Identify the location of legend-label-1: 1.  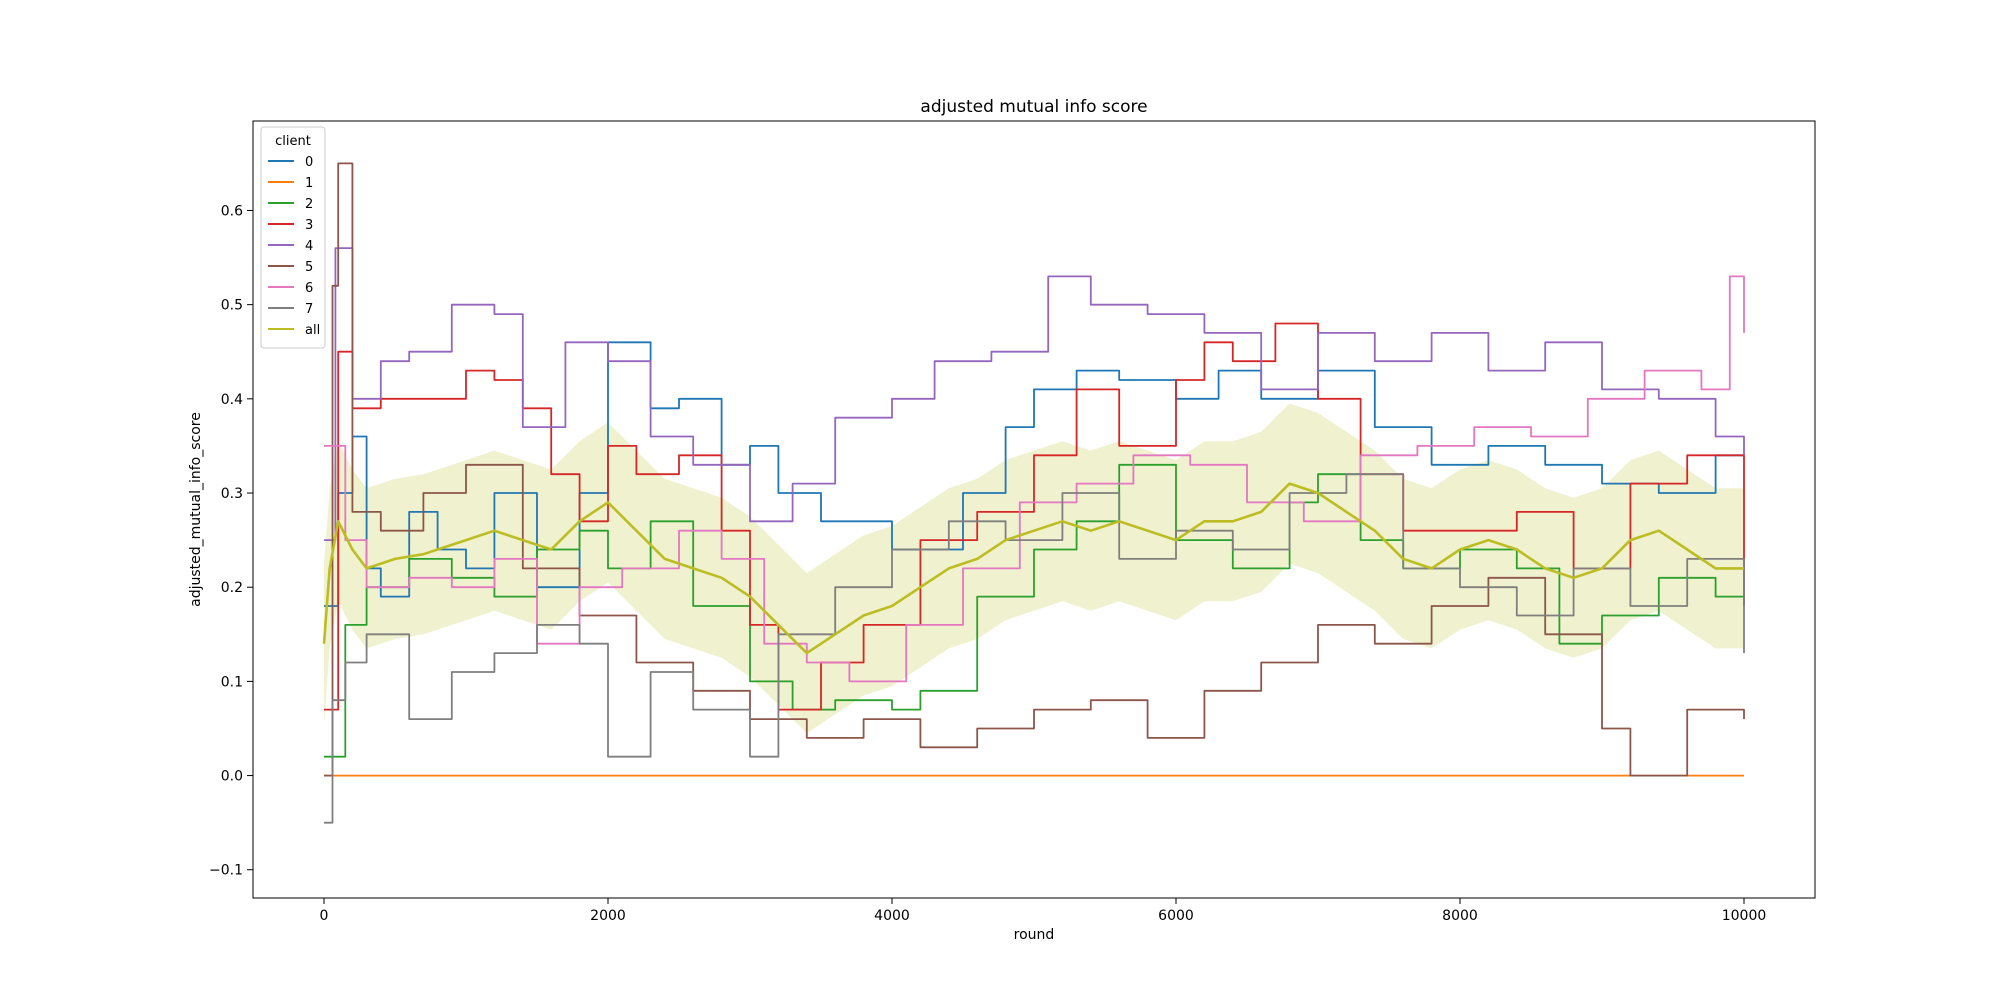
(309, 183).